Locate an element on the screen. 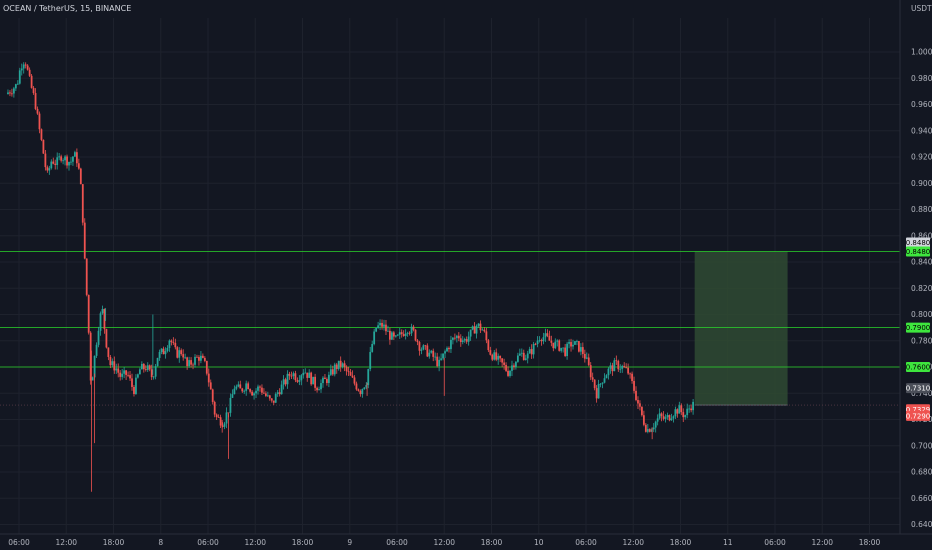 The height and width of the screenshot is (550, 932). red-price-tag-bg is located at coordinates (918, 415).